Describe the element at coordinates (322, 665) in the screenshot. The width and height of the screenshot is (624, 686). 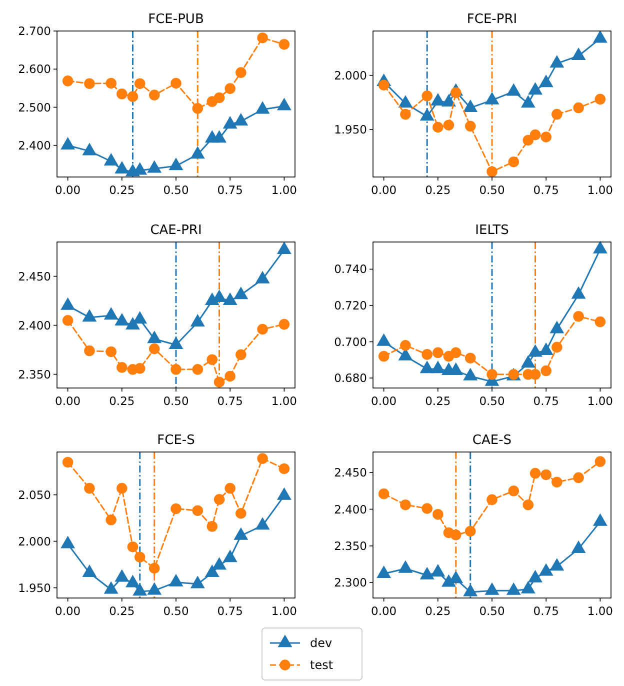
I see `legend-label: test` at that location.